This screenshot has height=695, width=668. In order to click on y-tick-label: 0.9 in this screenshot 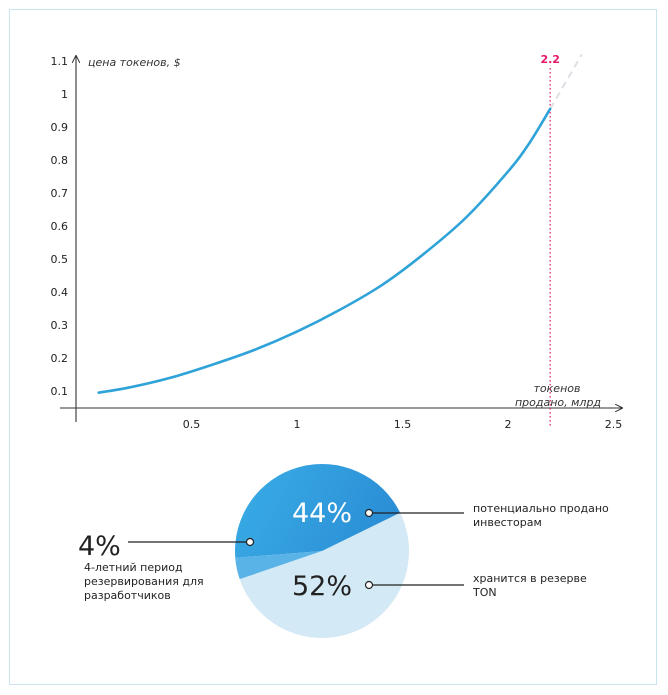, I will do `click(60, 127)`.